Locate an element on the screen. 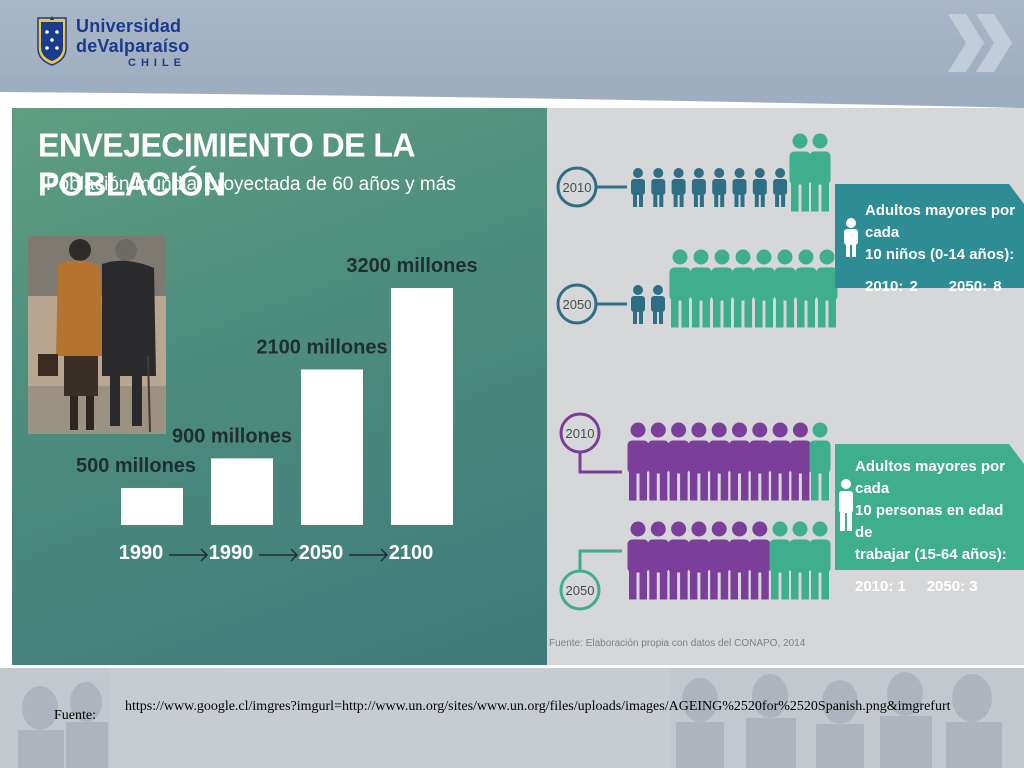 This screenshot has height=768, width=1024. bar-value-label-3: 2100 millones is located at coordinates (321, 347).